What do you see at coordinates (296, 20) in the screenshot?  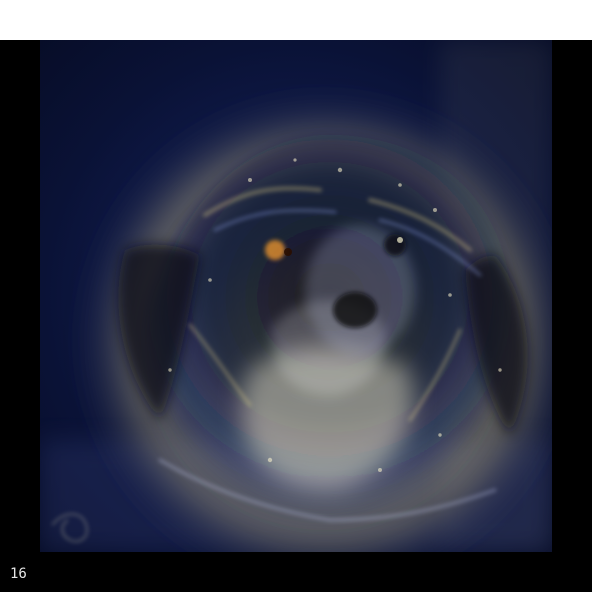 I see `top-white-strip` at bounding box center [296, 20].